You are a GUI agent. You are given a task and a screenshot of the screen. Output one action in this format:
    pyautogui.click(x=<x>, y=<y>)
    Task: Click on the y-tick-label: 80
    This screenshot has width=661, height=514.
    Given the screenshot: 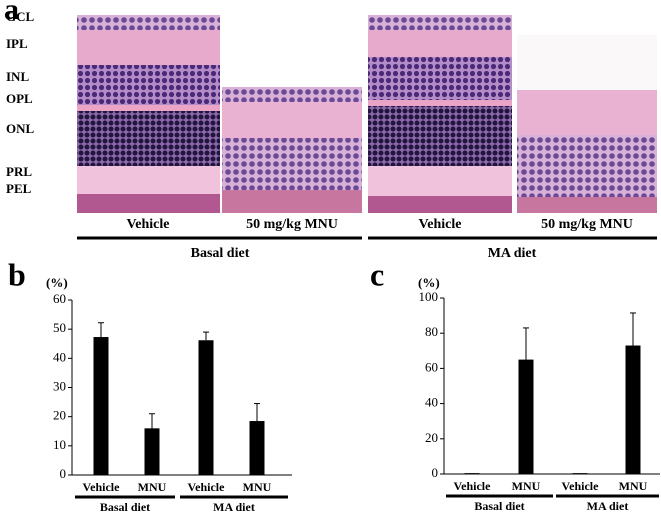 What is the action you would take?
    pyautogui.click(x=431, y=331)
    